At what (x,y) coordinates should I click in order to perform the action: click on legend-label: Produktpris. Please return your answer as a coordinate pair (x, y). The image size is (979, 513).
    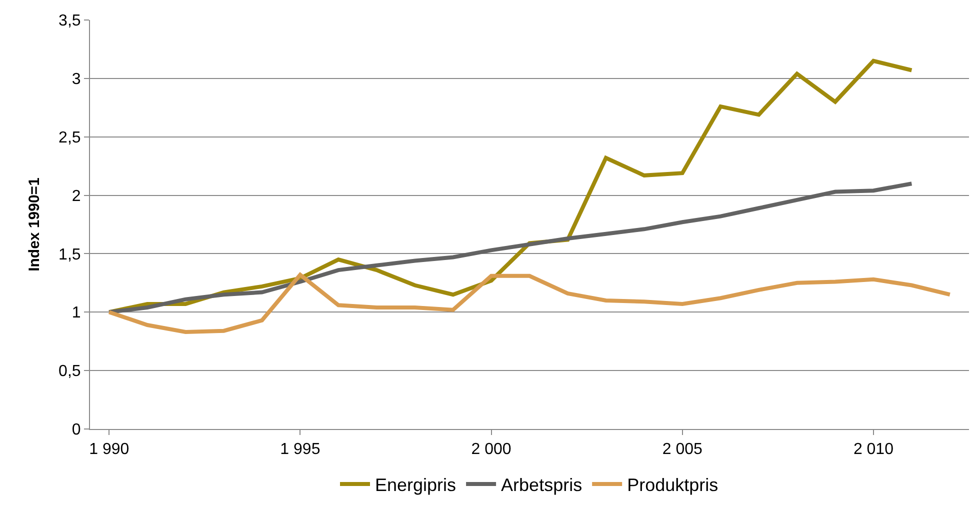
    Looking at the image, I should click on (672, 485).